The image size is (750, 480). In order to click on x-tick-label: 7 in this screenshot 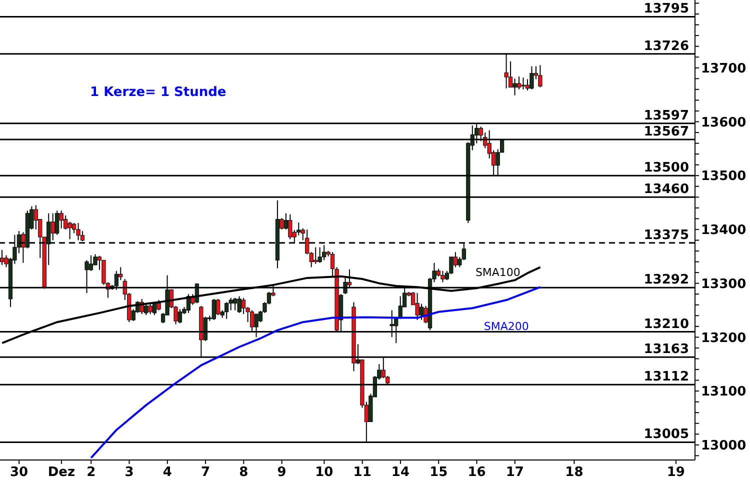, I will do `click(205, 472)`.